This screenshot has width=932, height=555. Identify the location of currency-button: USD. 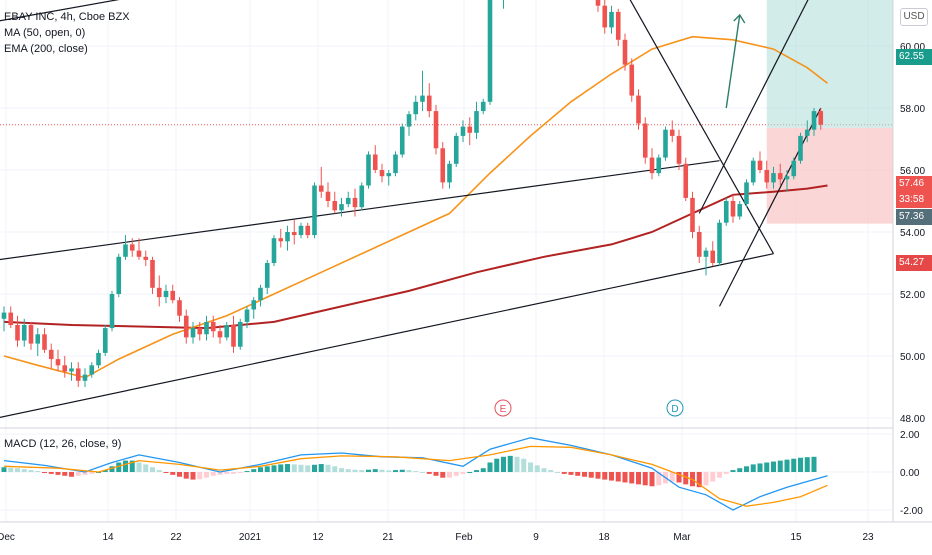
(914, 17).